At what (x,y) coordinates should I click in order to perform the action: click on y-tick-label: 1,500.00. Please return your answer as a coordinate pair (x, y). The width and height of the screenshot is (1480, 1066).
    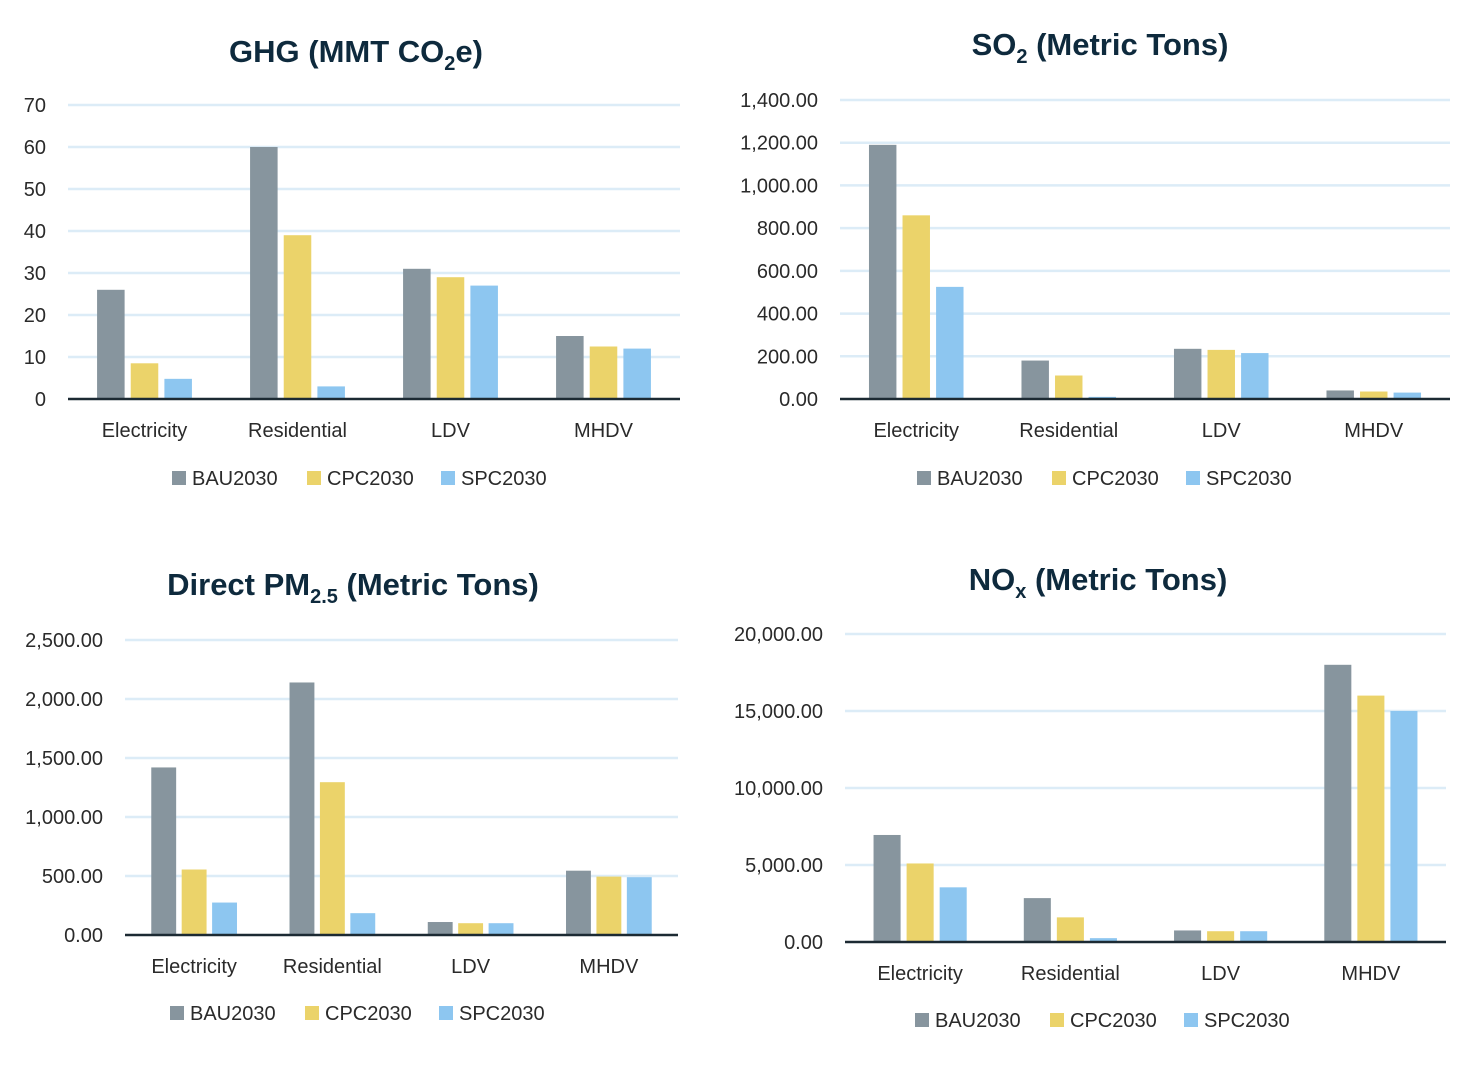
    Looking at the image, I should click on (64, 759).